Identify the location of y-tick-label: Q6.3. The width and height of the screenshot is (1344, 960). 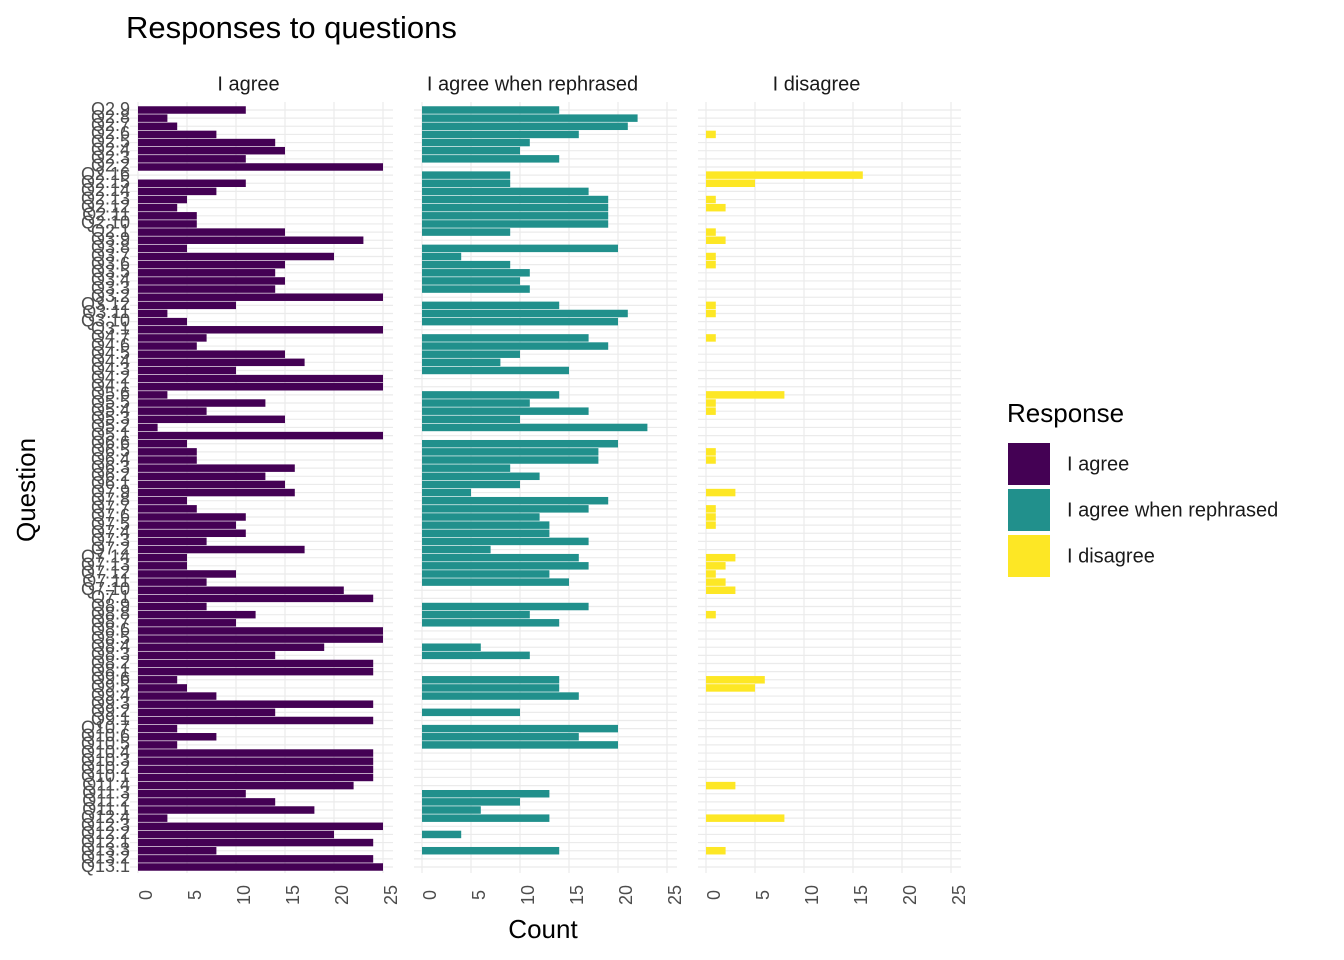
(110, 467).